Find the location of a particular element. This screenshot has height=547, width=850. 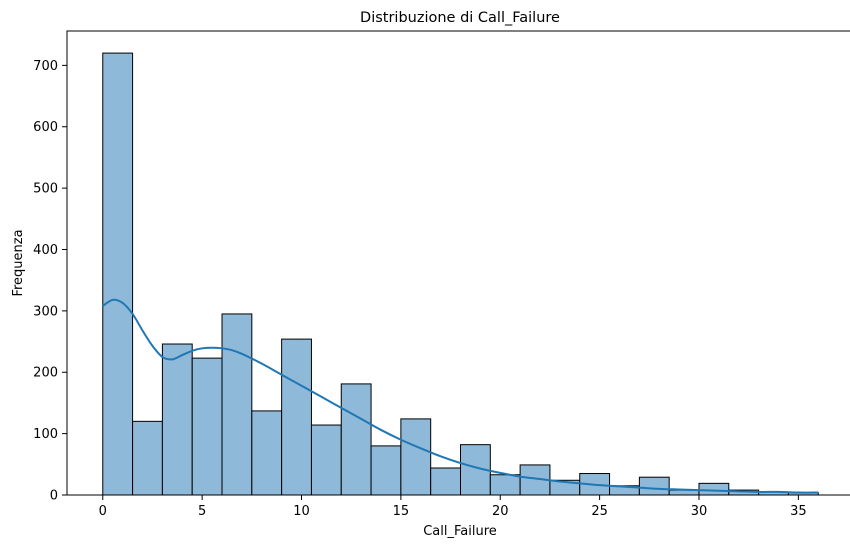

chart-title: Distribuzione di Call_Failure is located at coordinates (460, 18).